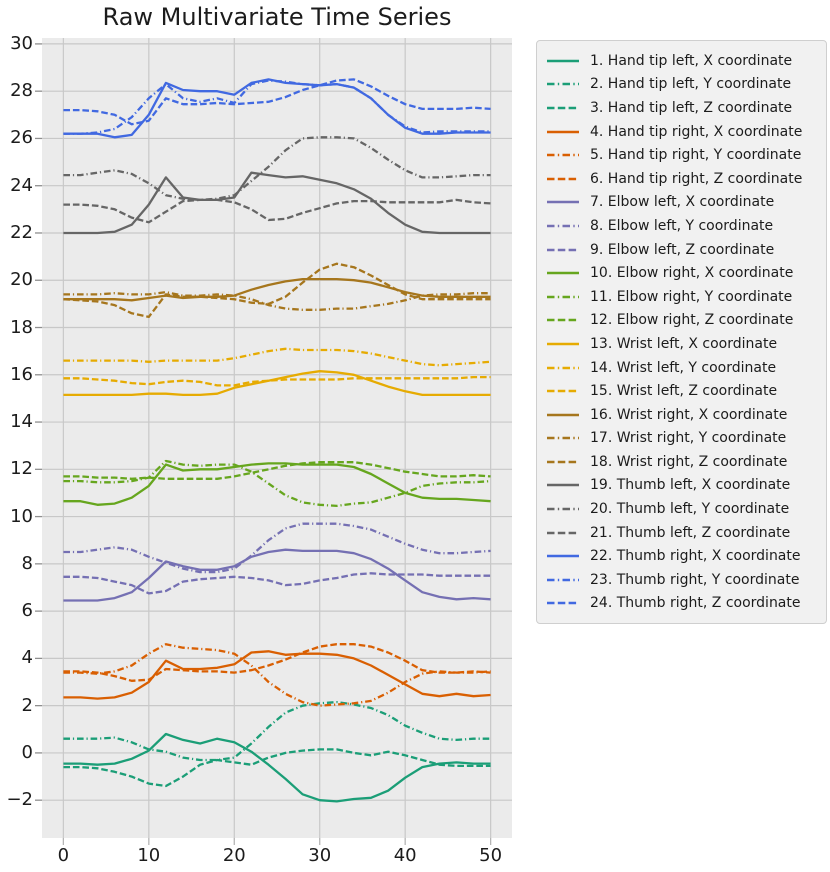  What do you see at coordinates (405, 855) in the screenshot?
I see `x-tick-label: 40` at bounding box center [405, 855].